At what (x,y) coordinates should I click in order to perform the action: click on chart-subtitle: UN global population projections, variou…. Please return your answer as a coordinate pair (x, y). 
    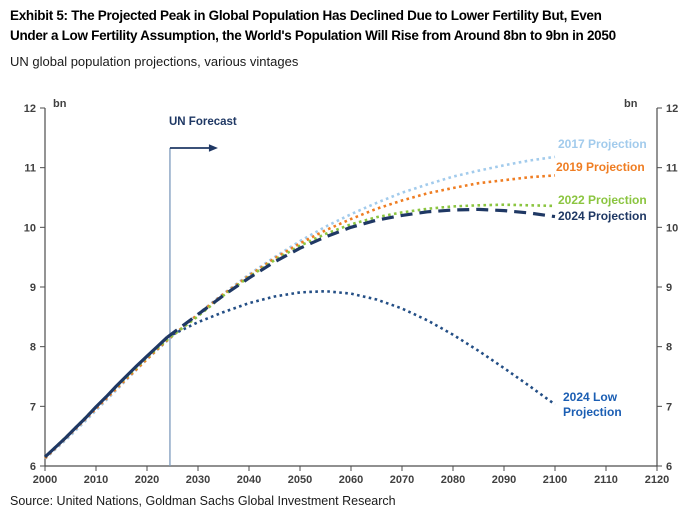
    Looking at the image, I should click on (154, 61).